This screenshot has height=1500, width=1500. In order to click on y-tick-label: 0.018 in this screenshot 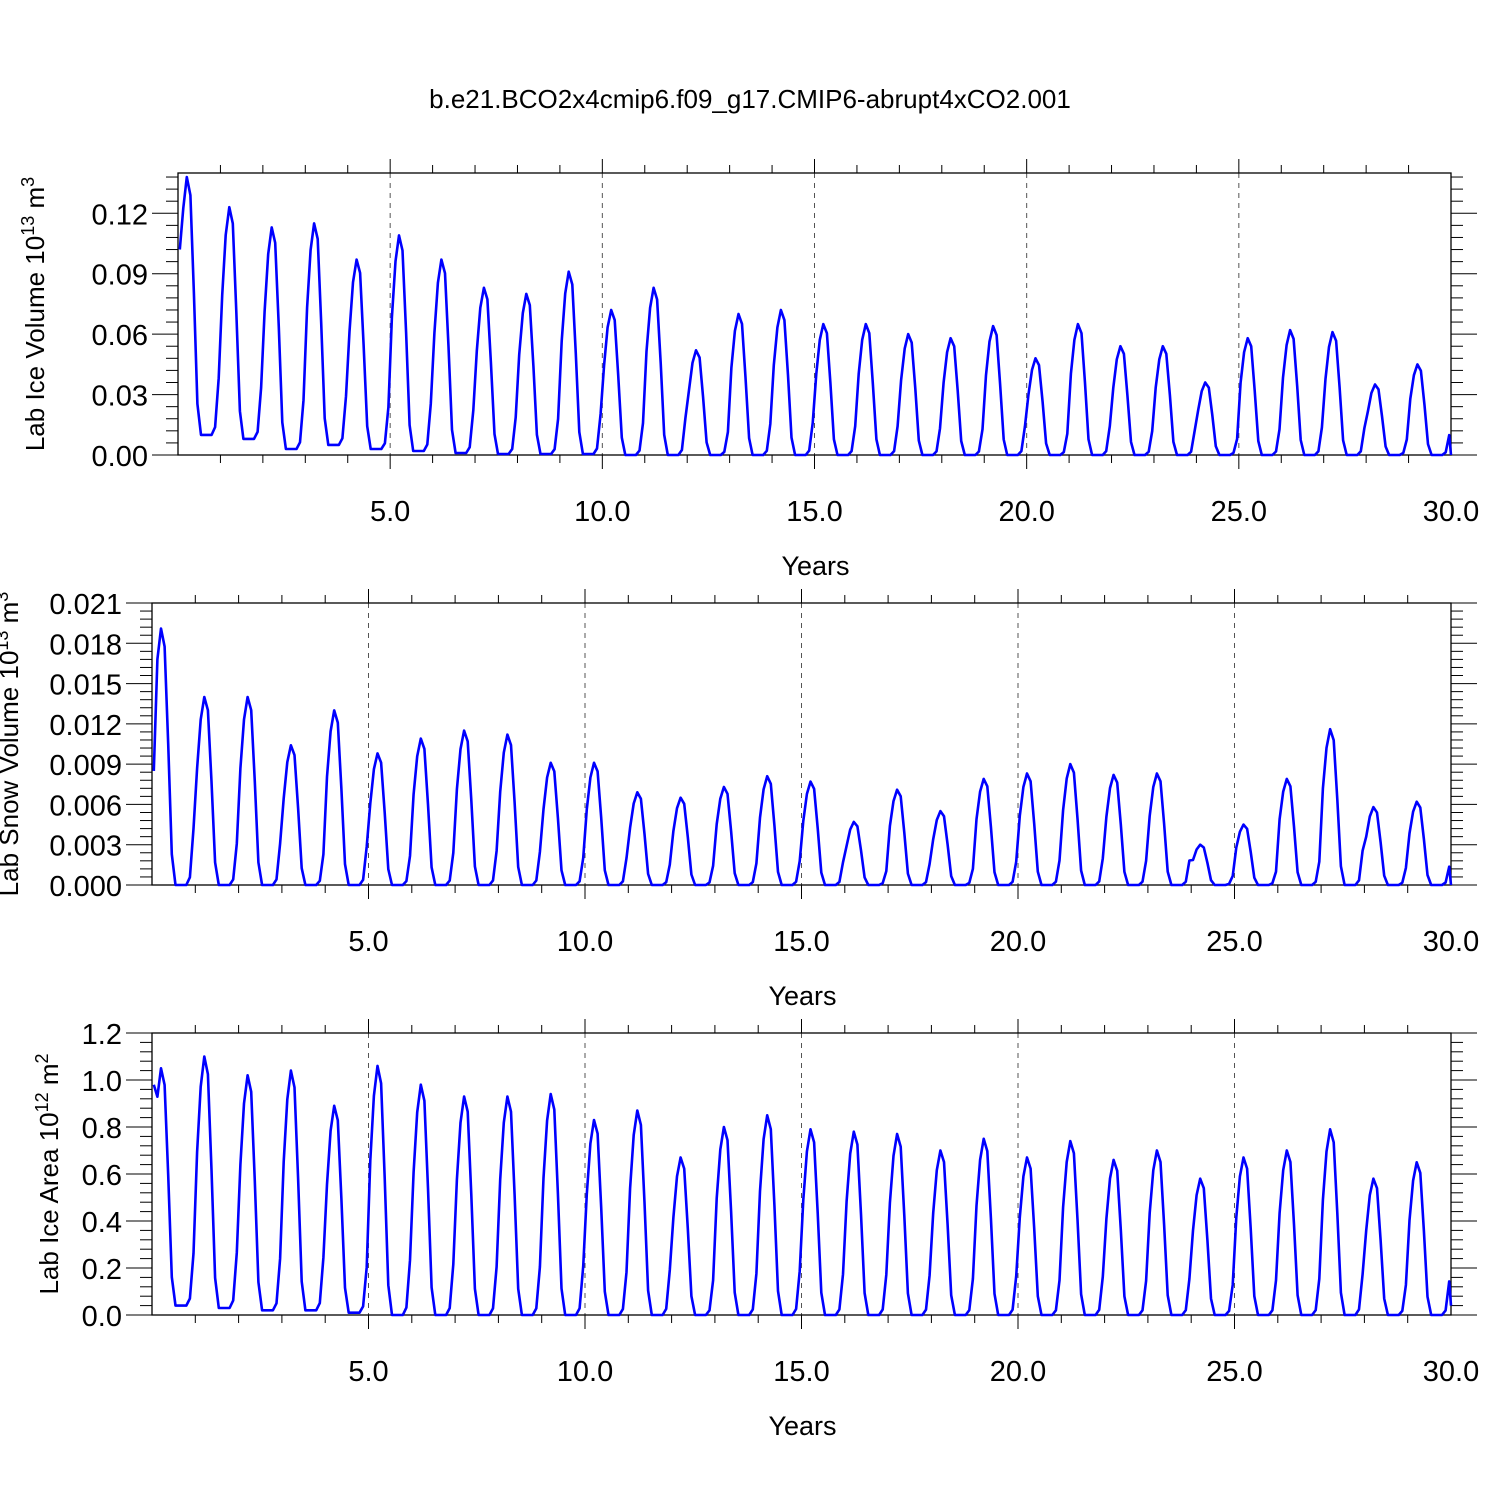, I will do `click(85, 645)`.